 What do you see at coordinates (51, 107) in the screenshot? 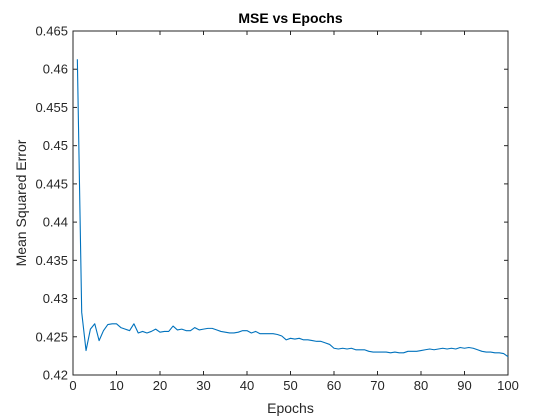
I see `y-tick-label: 0.455` at bounding box center [51, 107].